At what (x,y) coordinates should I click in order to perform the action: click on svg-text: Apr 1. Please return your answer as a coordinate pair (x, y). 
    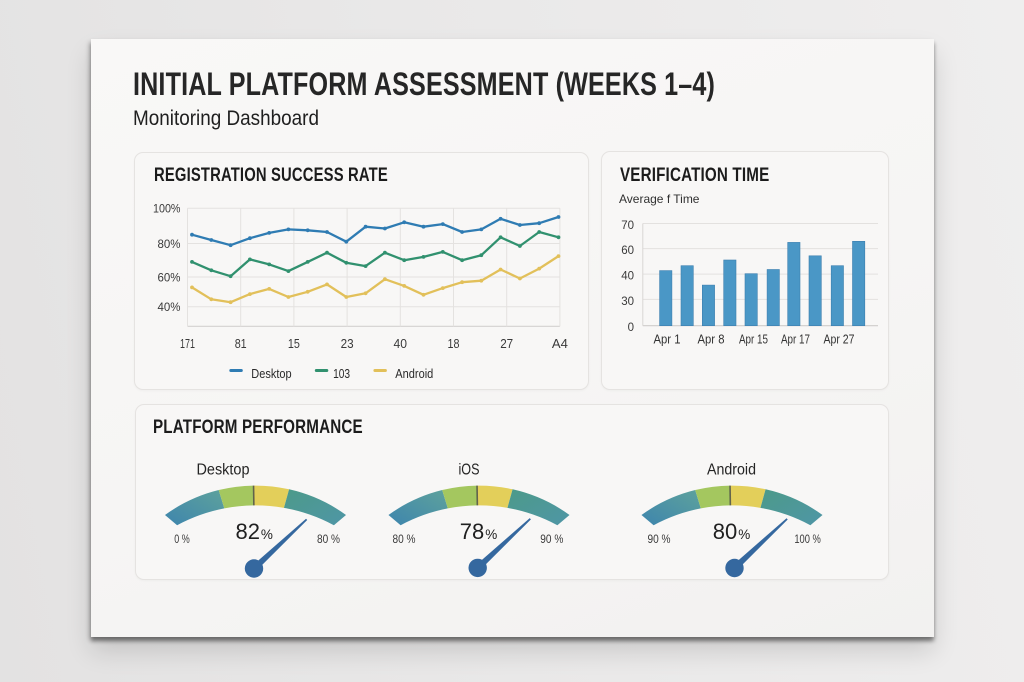
    Looking at the image, I should click on (667, 340).